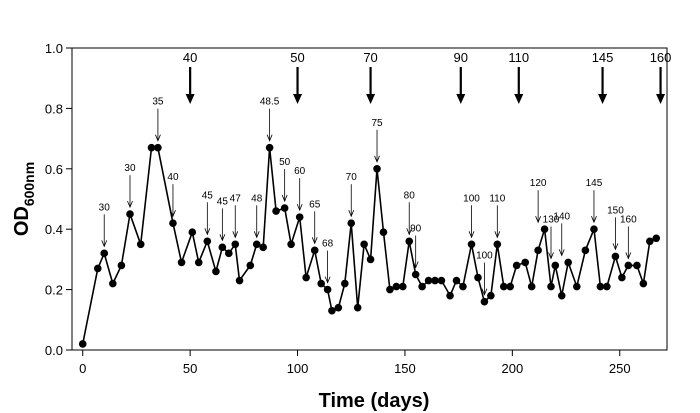 This screenshot has width=700, height=413. Describe the element at coordinates (300, 171) in the screenshot. I see `annotation-label: 60` at that location.